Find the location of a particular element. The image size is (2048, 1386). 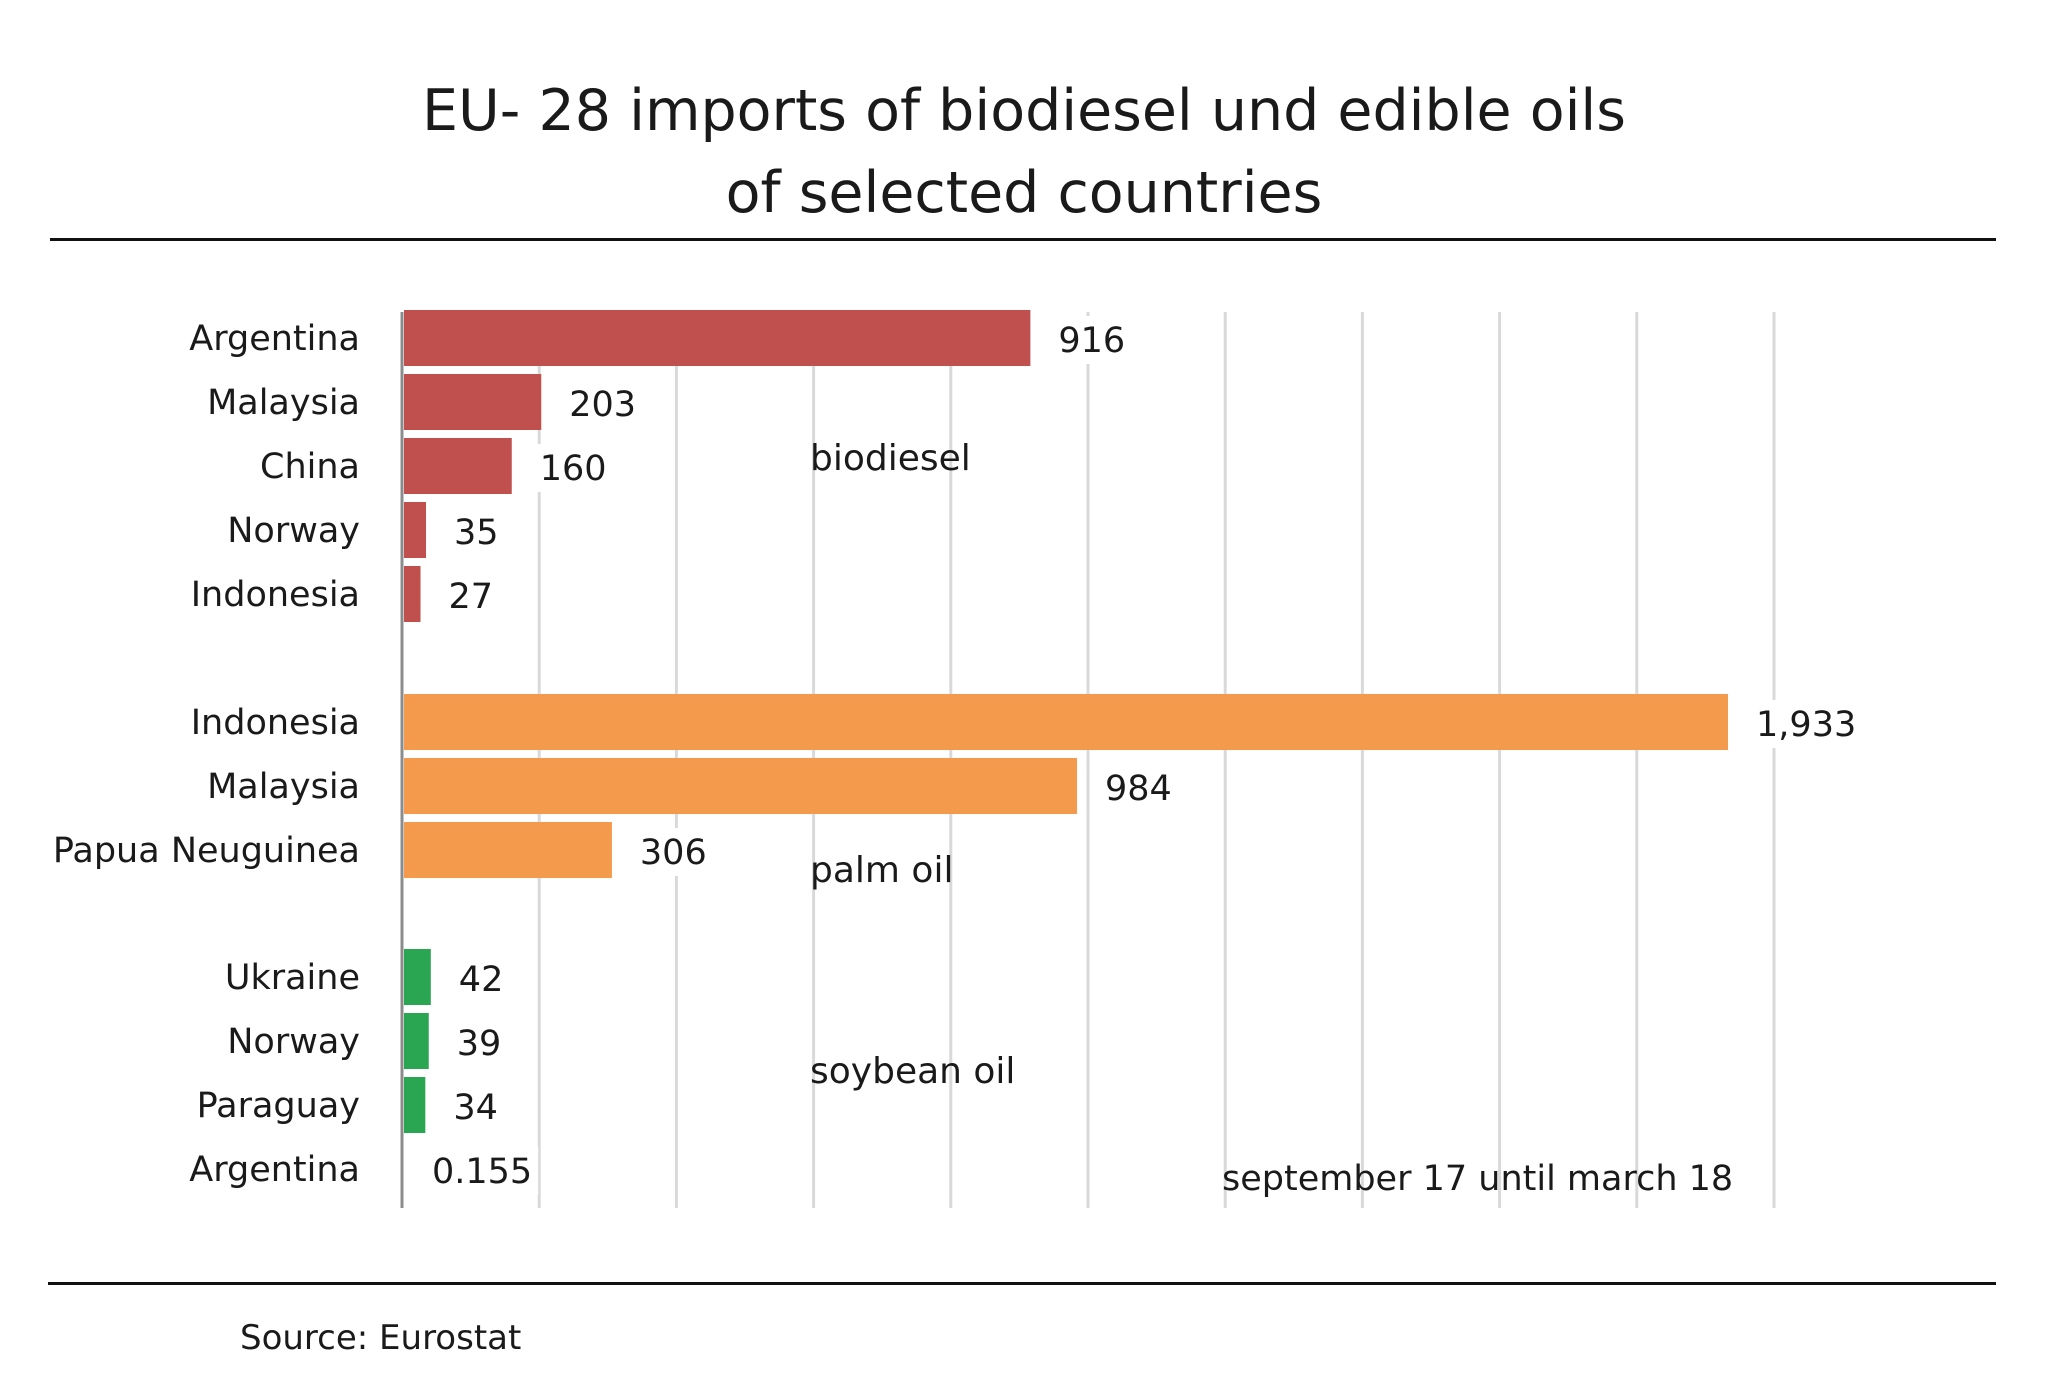

value-label: 160 is located at coordinates (573, 469).